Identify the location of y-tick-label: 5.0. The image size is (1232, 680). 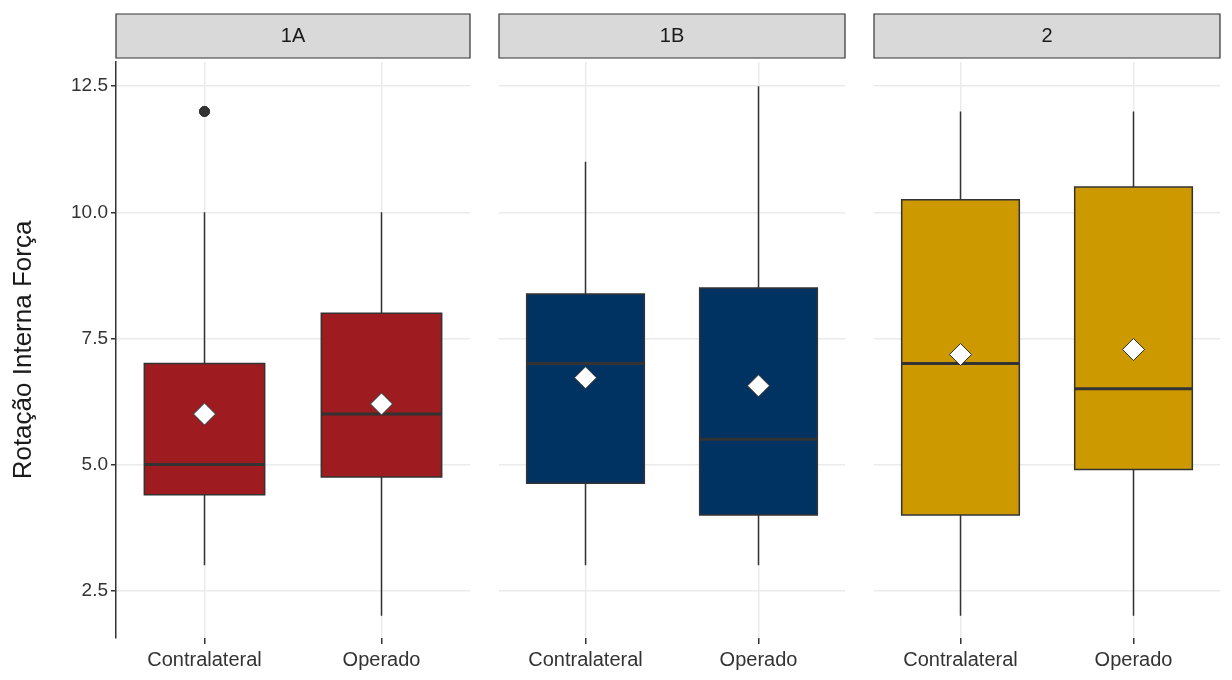
(94, 463).